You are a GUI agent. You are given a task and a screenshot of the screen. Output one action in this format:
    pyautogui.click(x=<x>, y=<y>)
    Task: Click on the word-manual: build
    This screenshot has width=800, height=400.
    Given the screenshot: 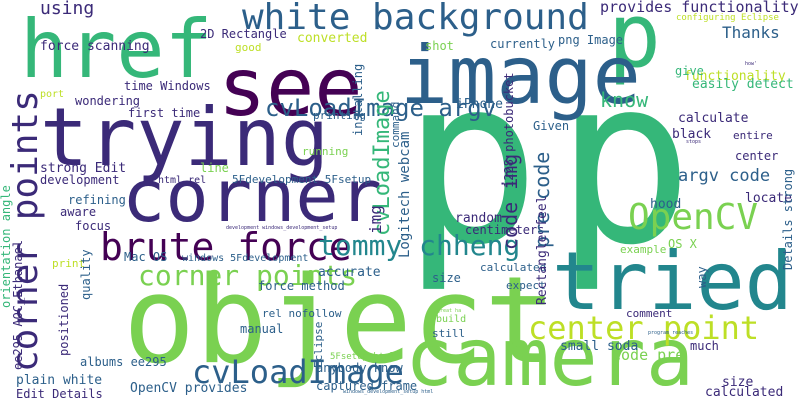 What is the action you would take?
    pyautogui.click(x=451, y=319)
    